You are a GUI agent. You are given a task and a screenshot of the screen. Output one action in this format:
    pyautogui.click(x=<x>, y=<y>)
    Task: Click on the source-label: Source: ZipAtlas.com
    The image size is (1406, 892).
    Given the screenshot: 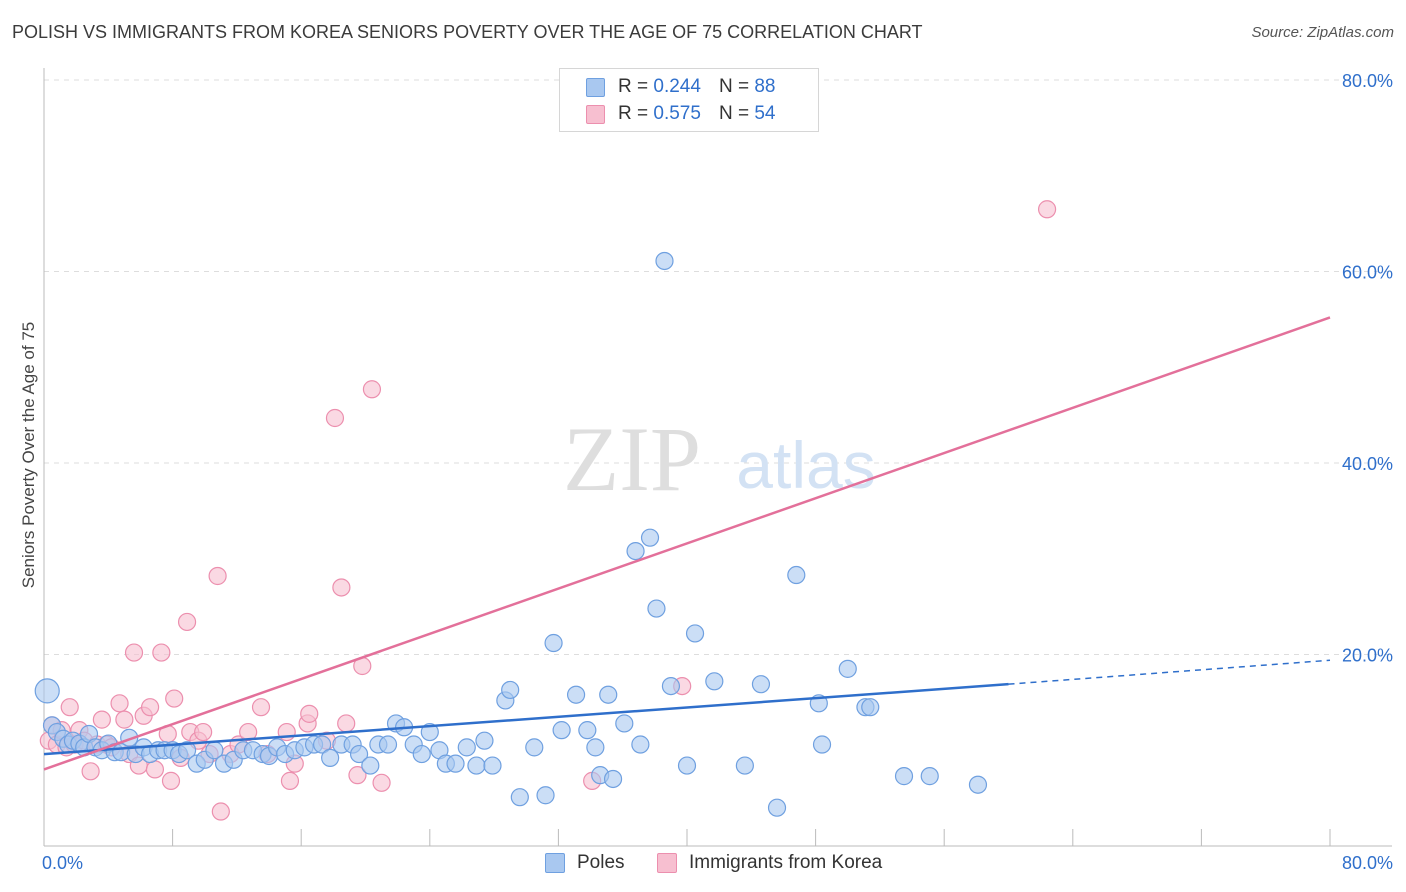 What is the action you would take?
    pyautogui.click(x=1322, y=32)
    